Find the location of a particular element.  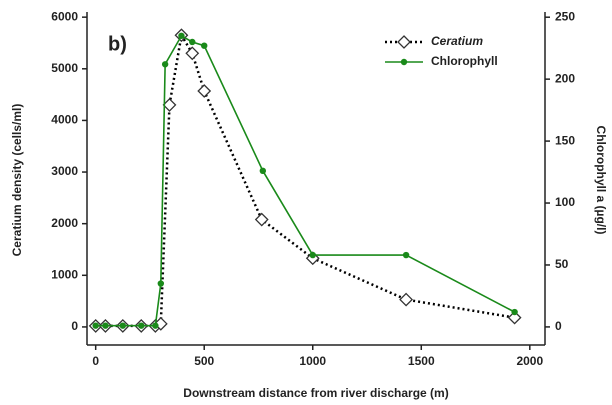

legend-label: Chlorophyll is located at coordinates (464, 61).